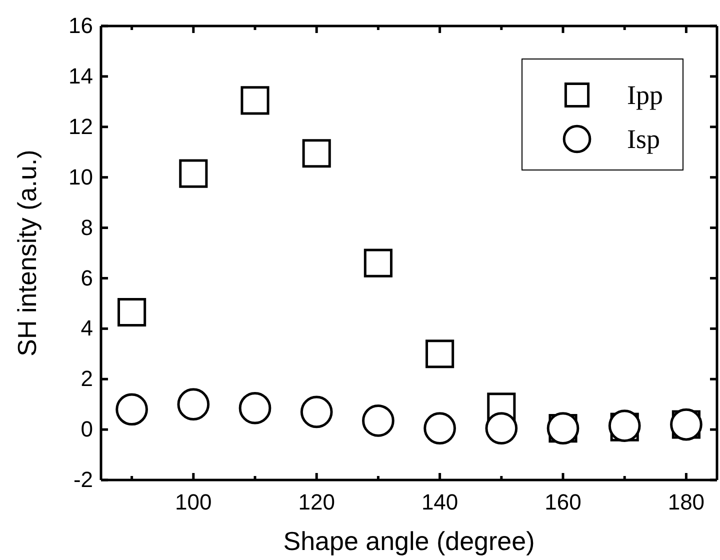  What do you see at coordinates (27, 253) in the screenshot?
I see `y-axis-title: SH intensity (a.u.)` at bounding box center [27, 253].